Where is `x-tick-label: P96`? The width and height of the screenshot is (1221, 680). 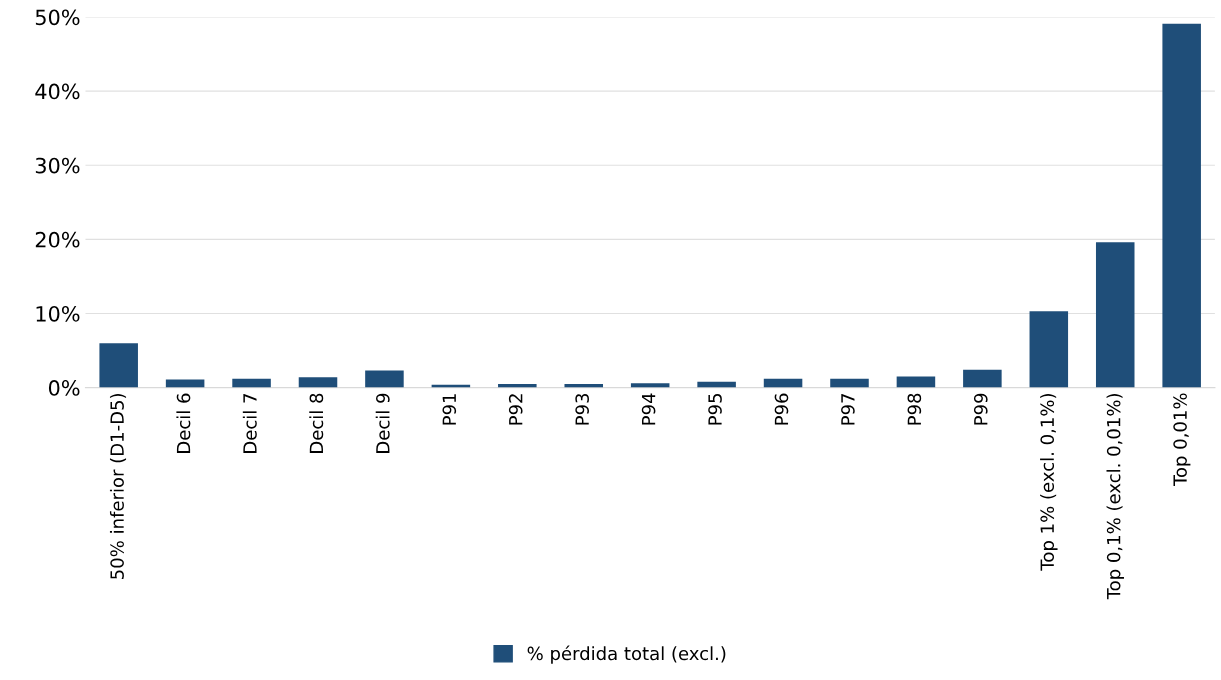
x-tick-label: P96 is located at coordinates (781, 409).